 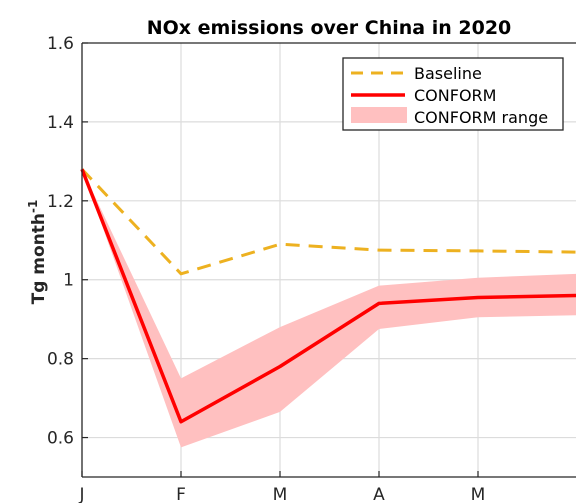 What do you see at coordinates (481, 117) in the screenshot?
I see `legend-conform-range-label: CONFORM range` at bounding box center [481, 117].